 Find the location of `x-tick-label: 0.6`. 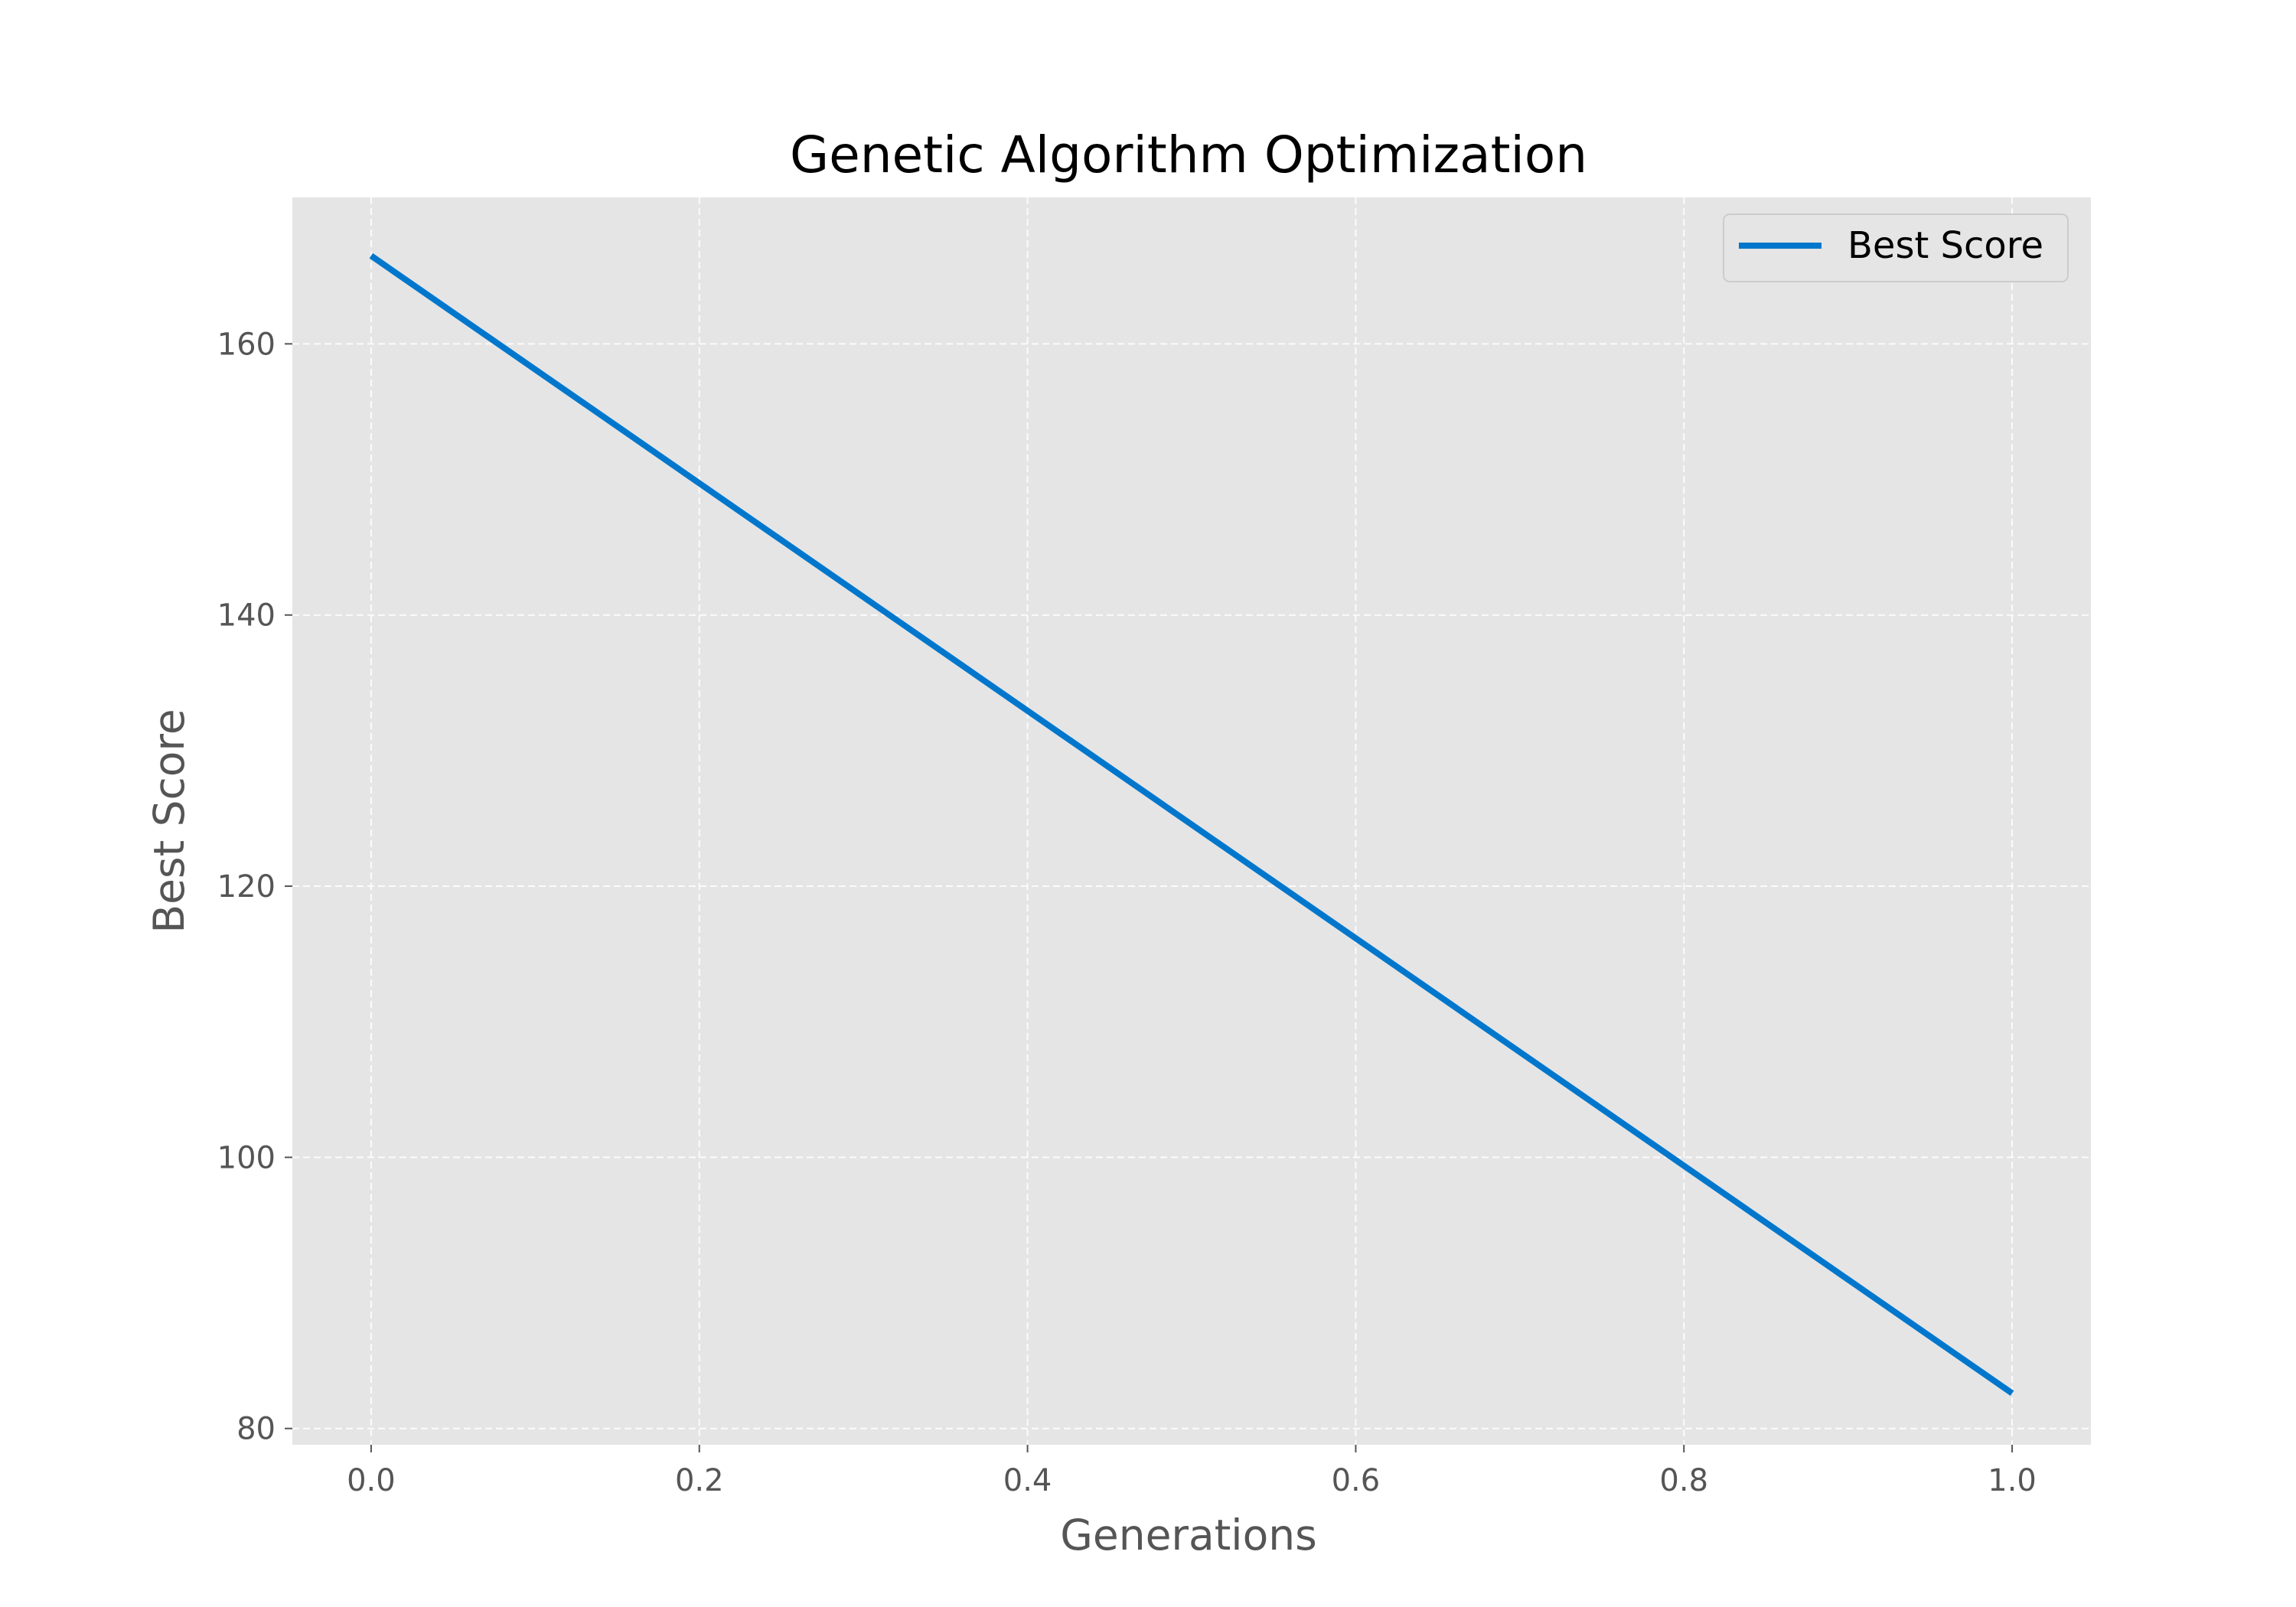

x-tick-label: 0.6 is located at coordinates (1356, 1480).